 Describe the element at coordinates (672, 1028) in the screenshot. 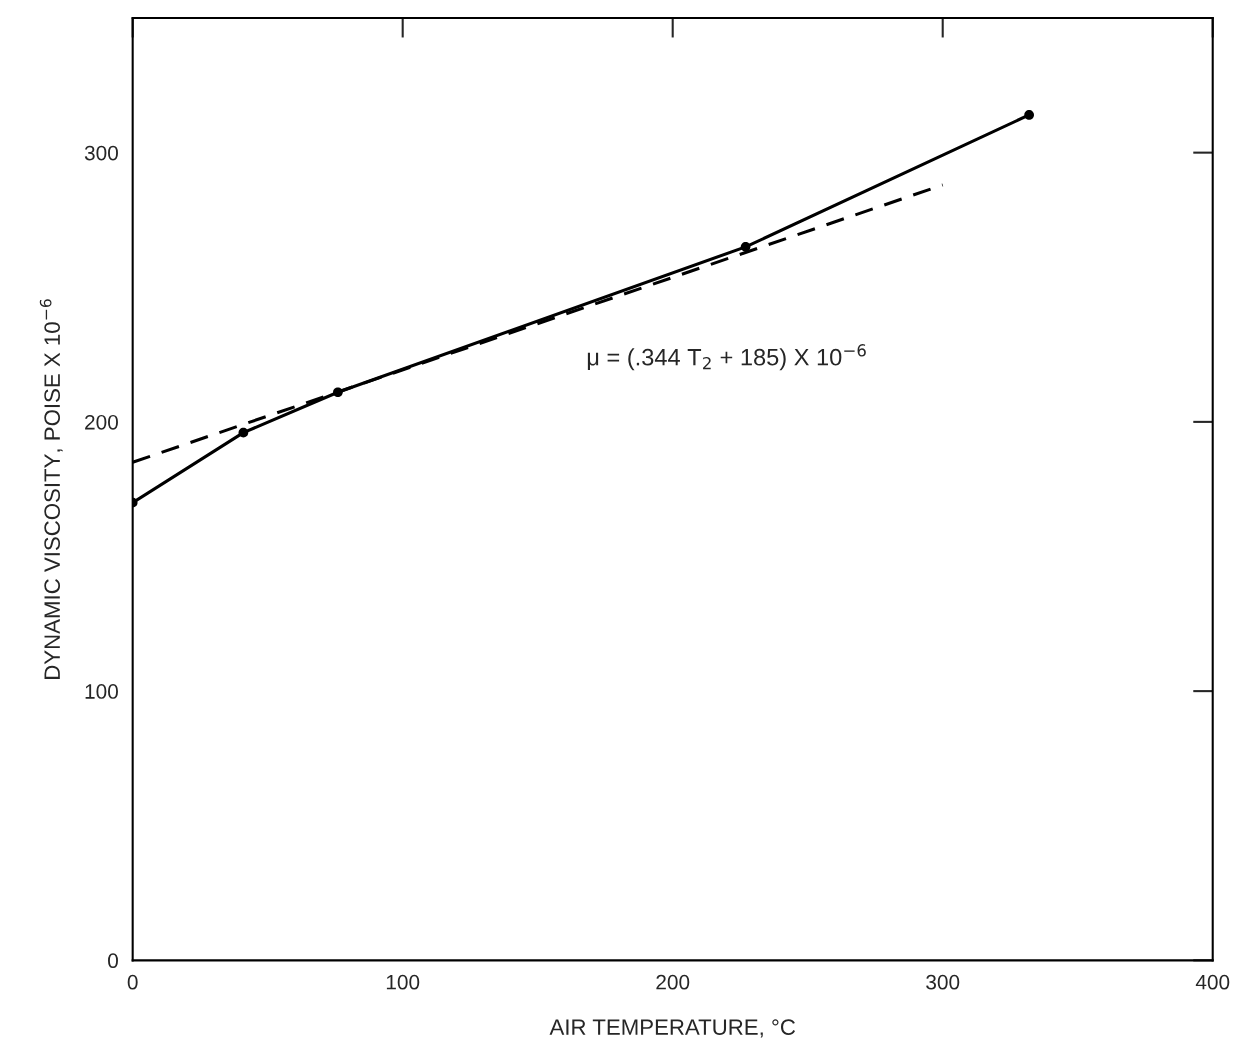

I see `x-axis-title: AIR TEMPERATURE, °C` at that location.